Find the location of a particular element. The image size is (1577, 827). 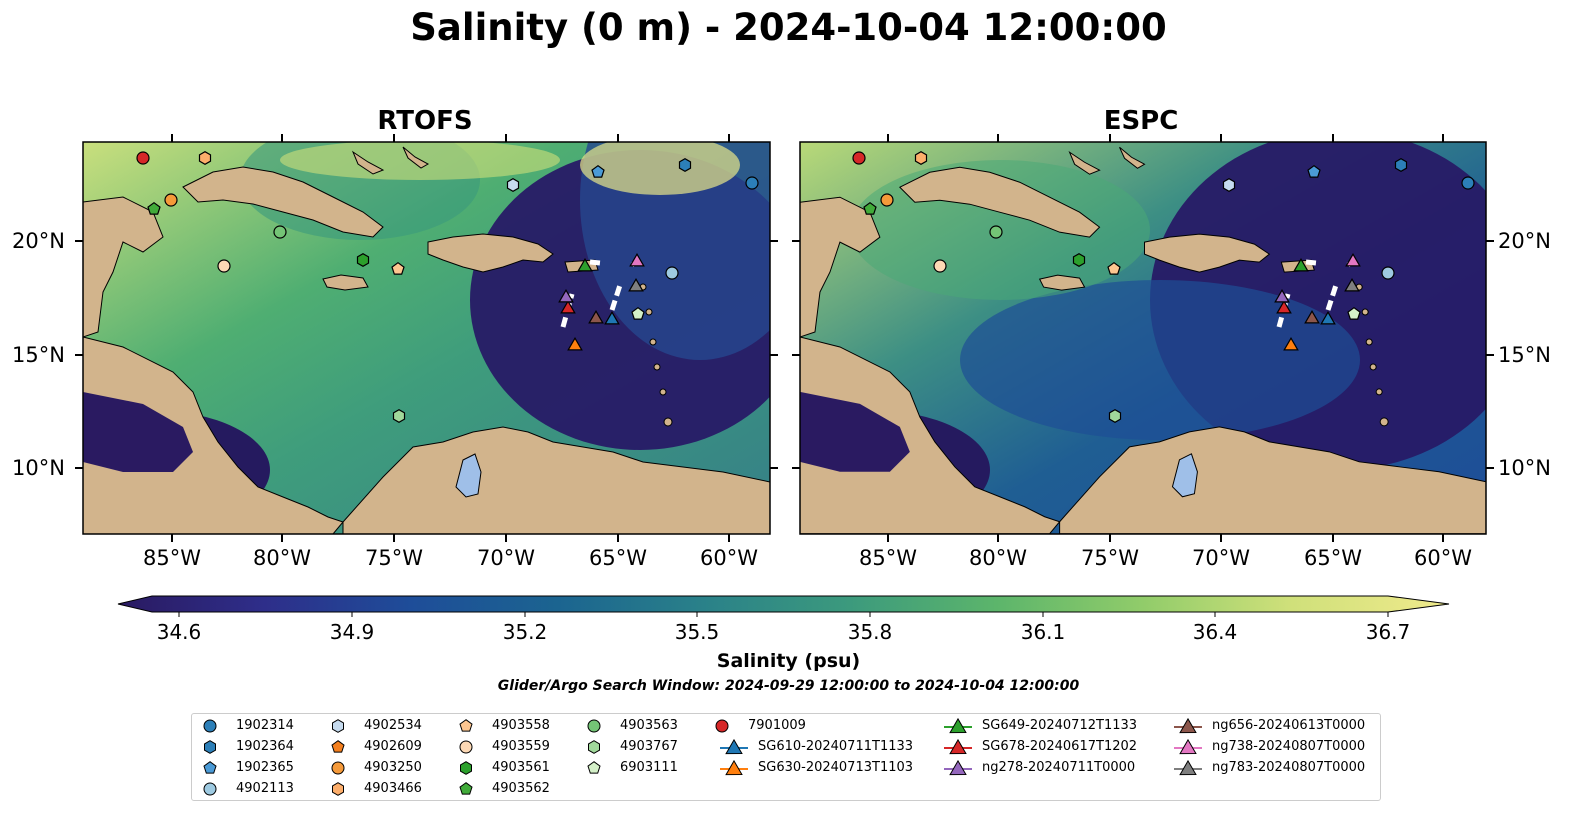

marker-SG630-20240713T1103 is located at coordinates (575, 344).